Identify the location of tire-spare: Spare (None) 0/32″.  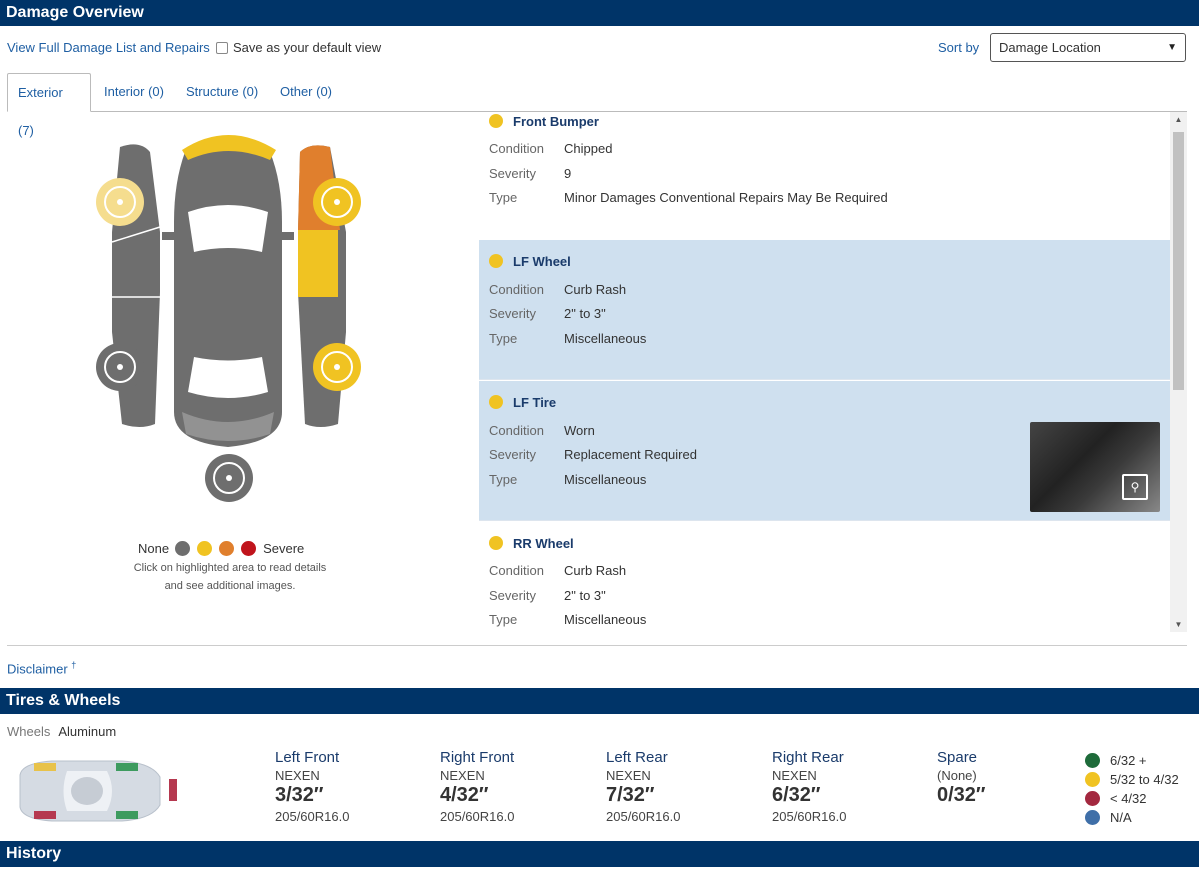
(1012, 778).